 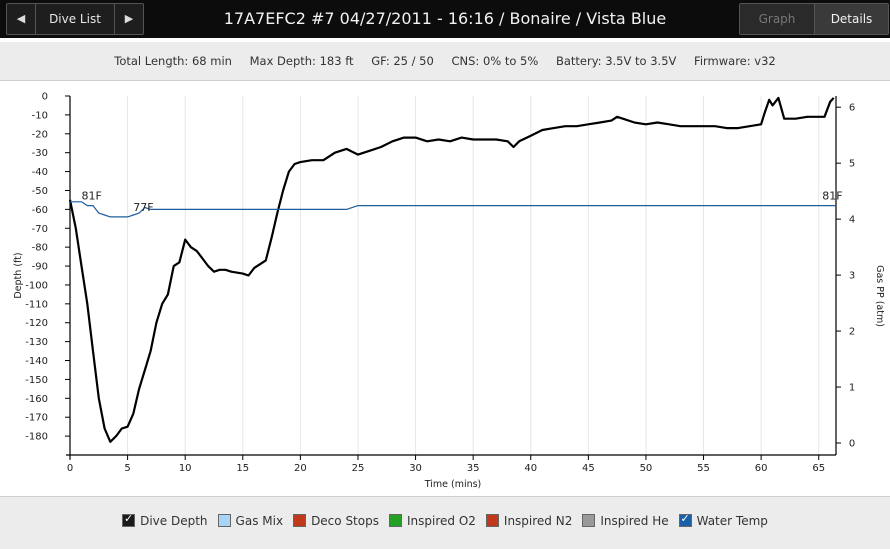 I want to click on legend-label: Water Temp, so click(x=732, y=521).